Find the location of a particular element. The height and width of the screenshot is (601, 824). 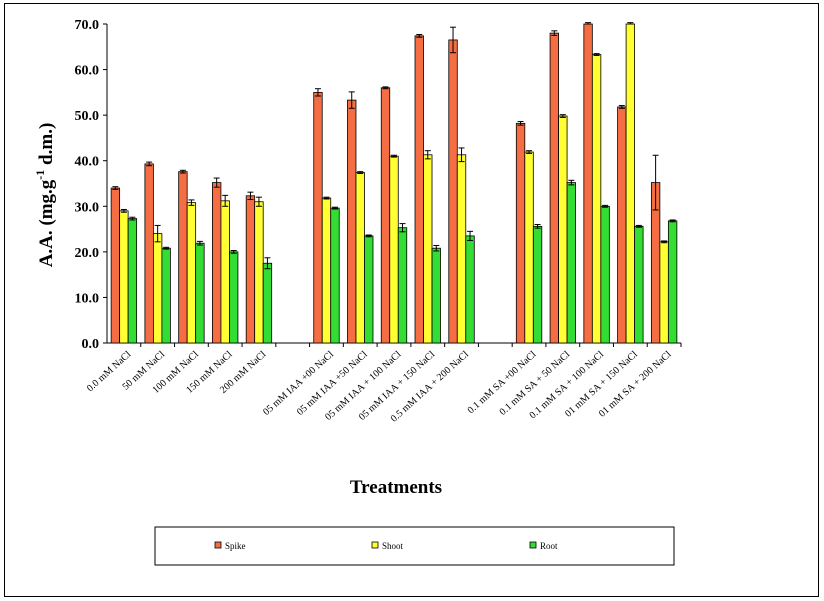

legend-label-root: Root is located at coordinates (549, 546).